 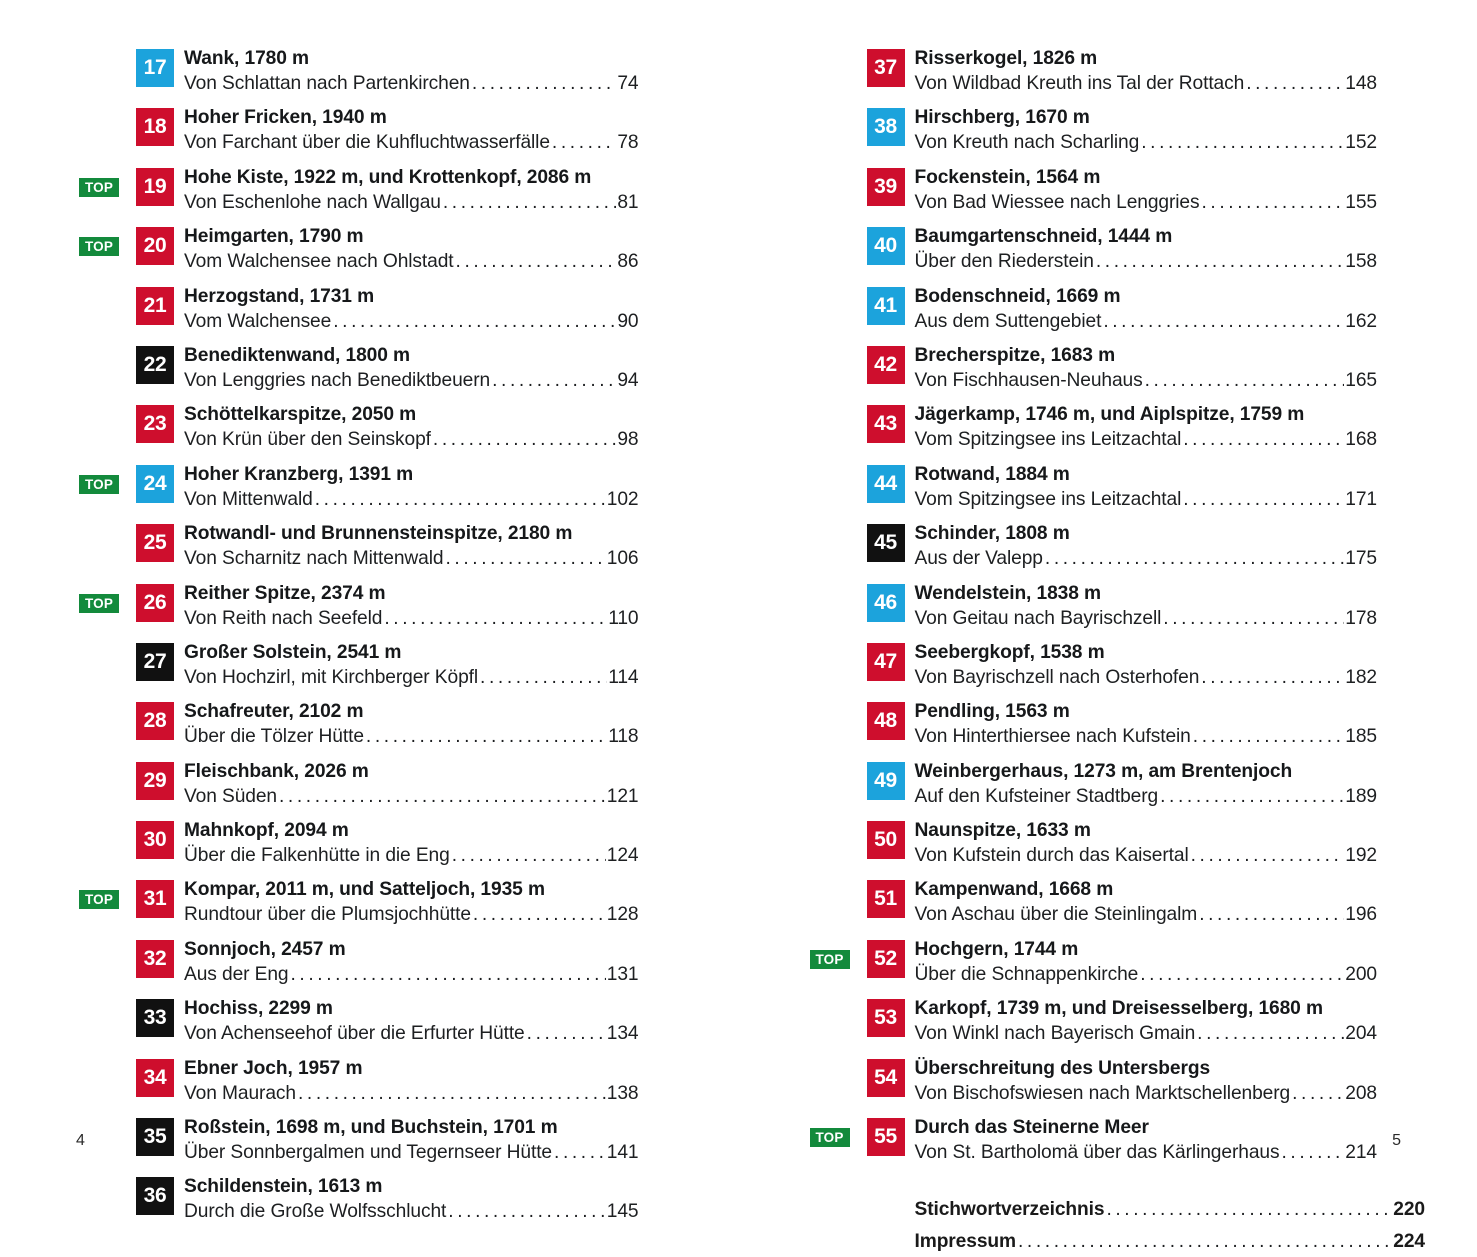 I want to click on tour-number-badge: 39, so click(x=886, y=187).